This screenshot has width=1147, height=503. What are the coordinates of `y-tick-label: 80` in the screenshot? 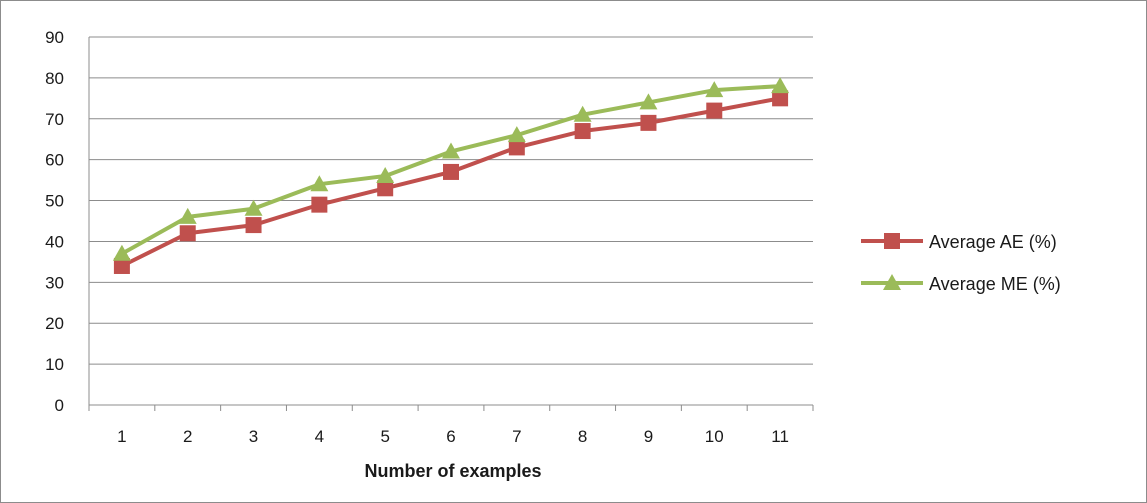 It's located at (54, 78).